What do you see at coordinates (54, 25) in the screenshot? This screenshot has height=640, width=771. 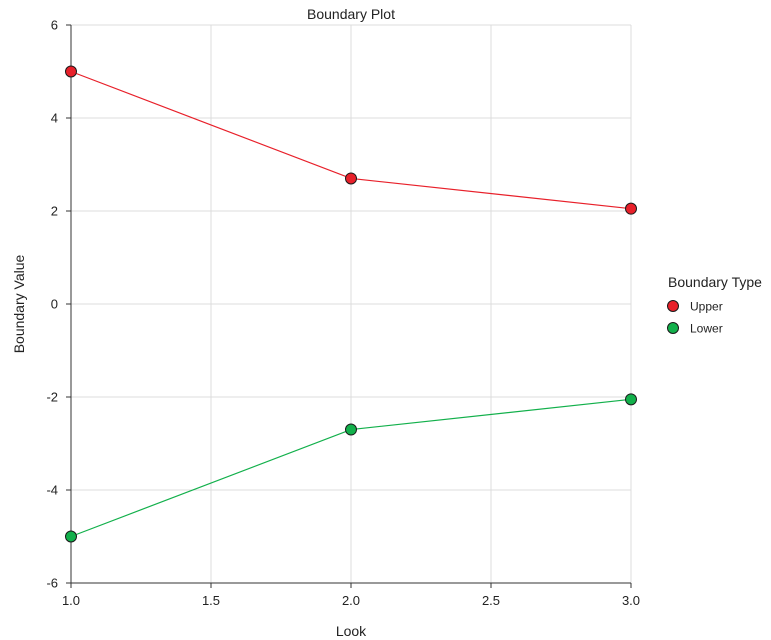 I see `y-tick-label: 6` at bounding box center [54, 25].